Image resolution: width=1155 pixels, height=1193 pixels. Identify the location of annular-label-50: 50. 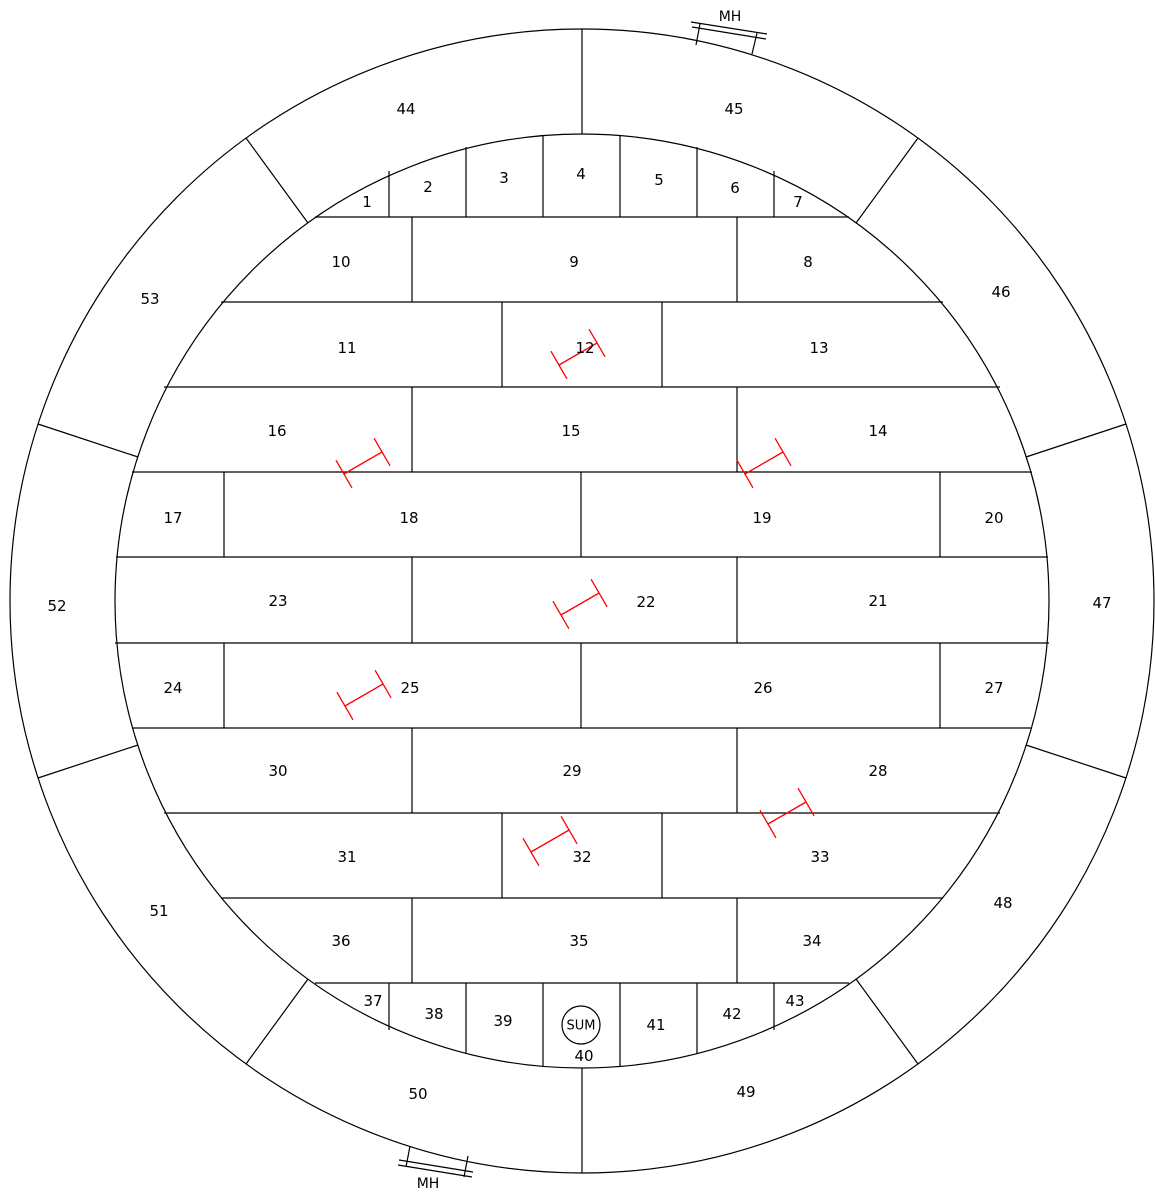
(417, 1094).